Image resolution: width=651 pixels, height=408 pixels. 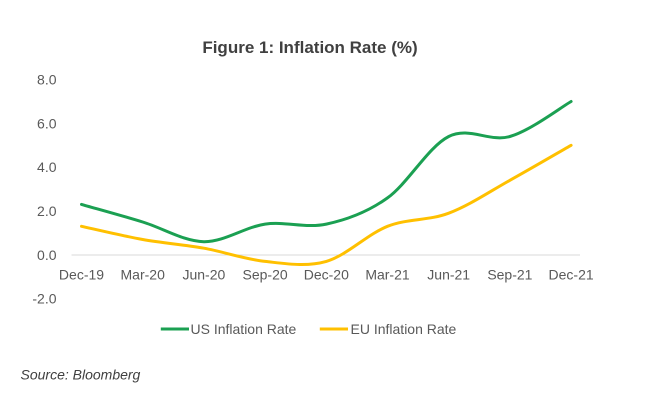 I want to click on svg-text: EU Inflation Rate, so click(x=404, y=329).